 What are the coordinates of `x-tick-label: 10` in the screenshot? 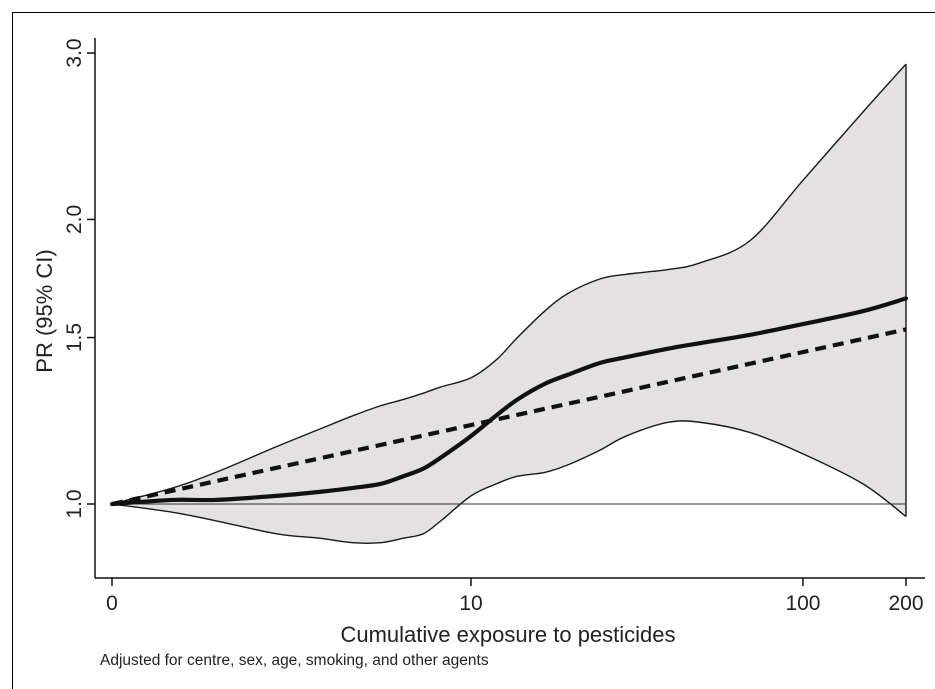 It's located at (470, 603).